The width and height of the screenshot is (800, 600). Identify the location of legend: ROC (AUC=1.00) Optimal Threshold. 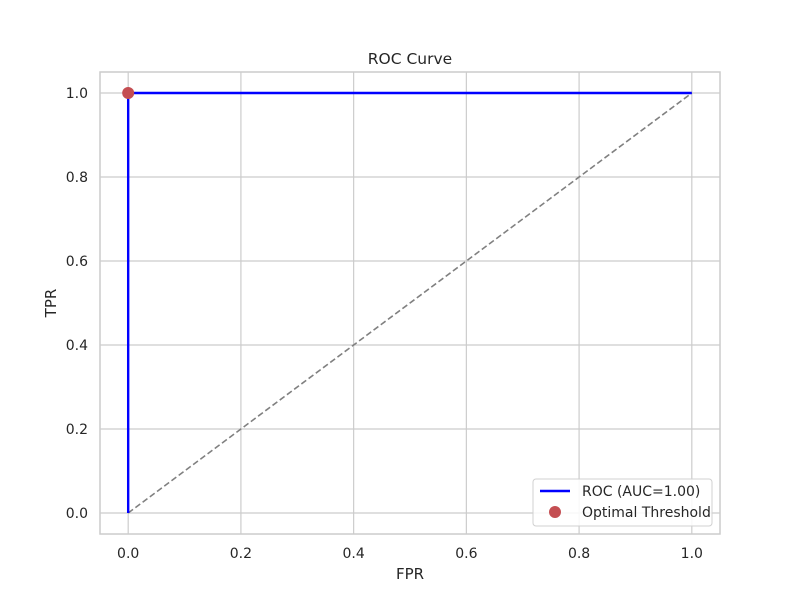
(622, 502).